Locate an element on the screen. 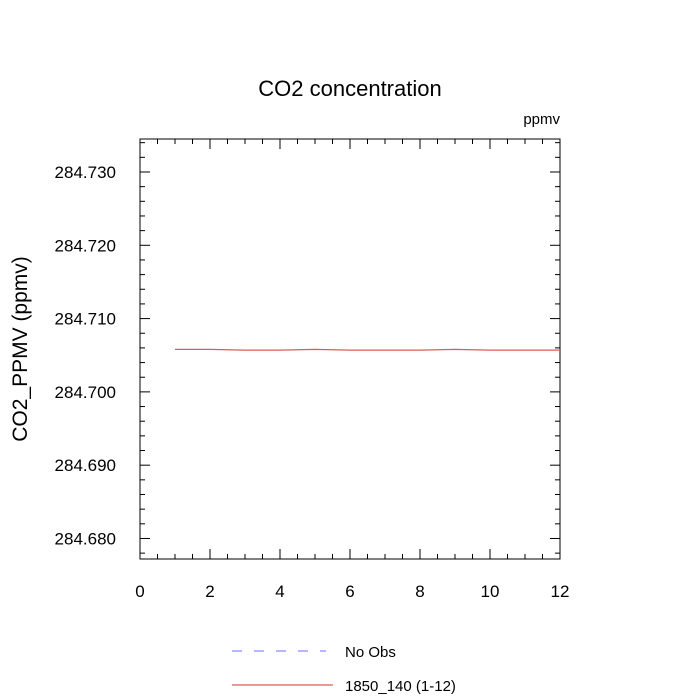 Image resolution: width=700 pixels, height=700 pixels. y-tick-label: 284.690 is located at coordinates (85, 465).